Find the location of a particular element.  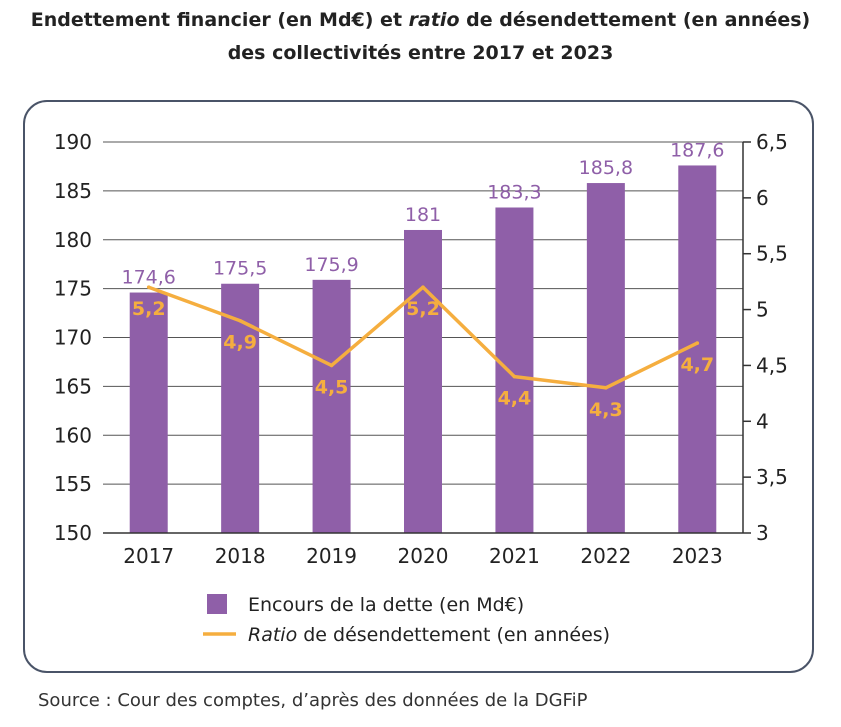

y-right-tick-label: 3 is located at coordinates (762, 533).